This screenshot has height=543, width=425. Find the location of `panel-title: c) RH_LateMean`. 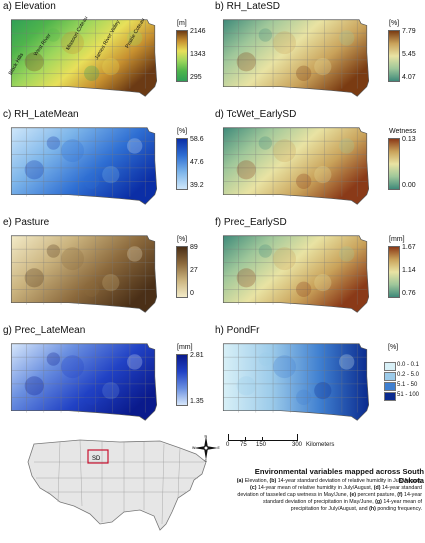

panel-title: c) RH_LateMean is located at coordinates (41, 114).